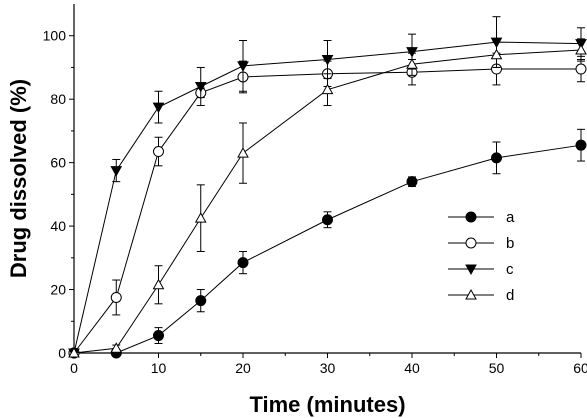 Image resolution: width=587 pixels, height=418 pixels. Describe the element at coordinates (328, 368) in the screenshot. I see `x-tick-label: 30` at that location.